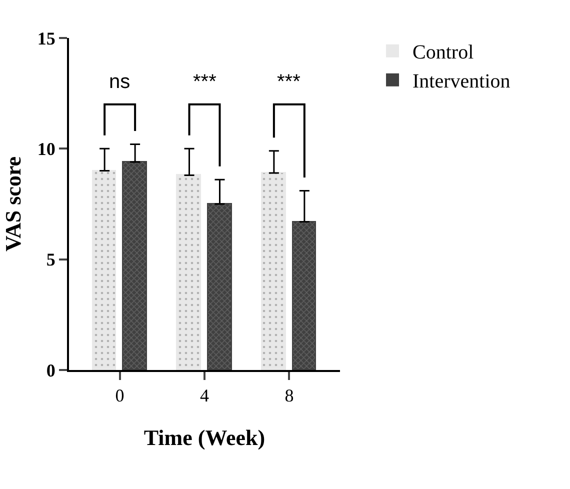 The width and height of the screenshot is (570, 489). What do you see at coordinates (461, 81) in the screenshot?
I see `text: Intervention` at bounding box center [461, 81].